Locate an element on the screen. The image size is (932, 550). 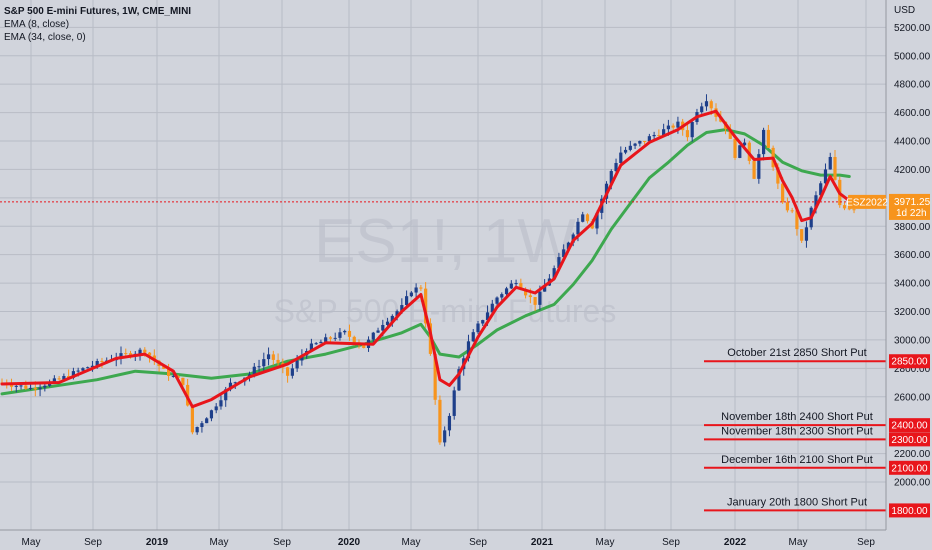
price-tick-label: 5200.00 is located at coordinates (912, 28).